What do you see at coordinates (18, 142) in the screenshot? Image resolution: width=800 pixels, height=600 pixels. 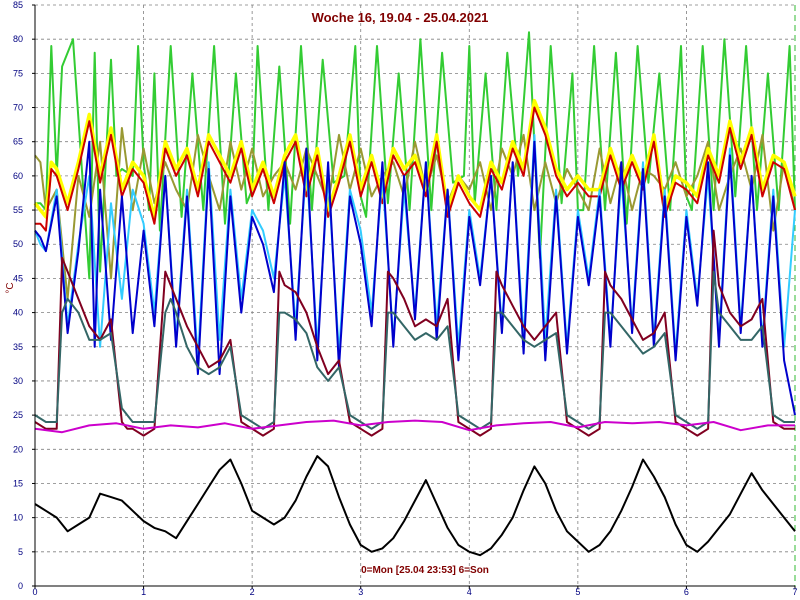 I see `y-tick-label: 65` at bounding box center [18, 142].